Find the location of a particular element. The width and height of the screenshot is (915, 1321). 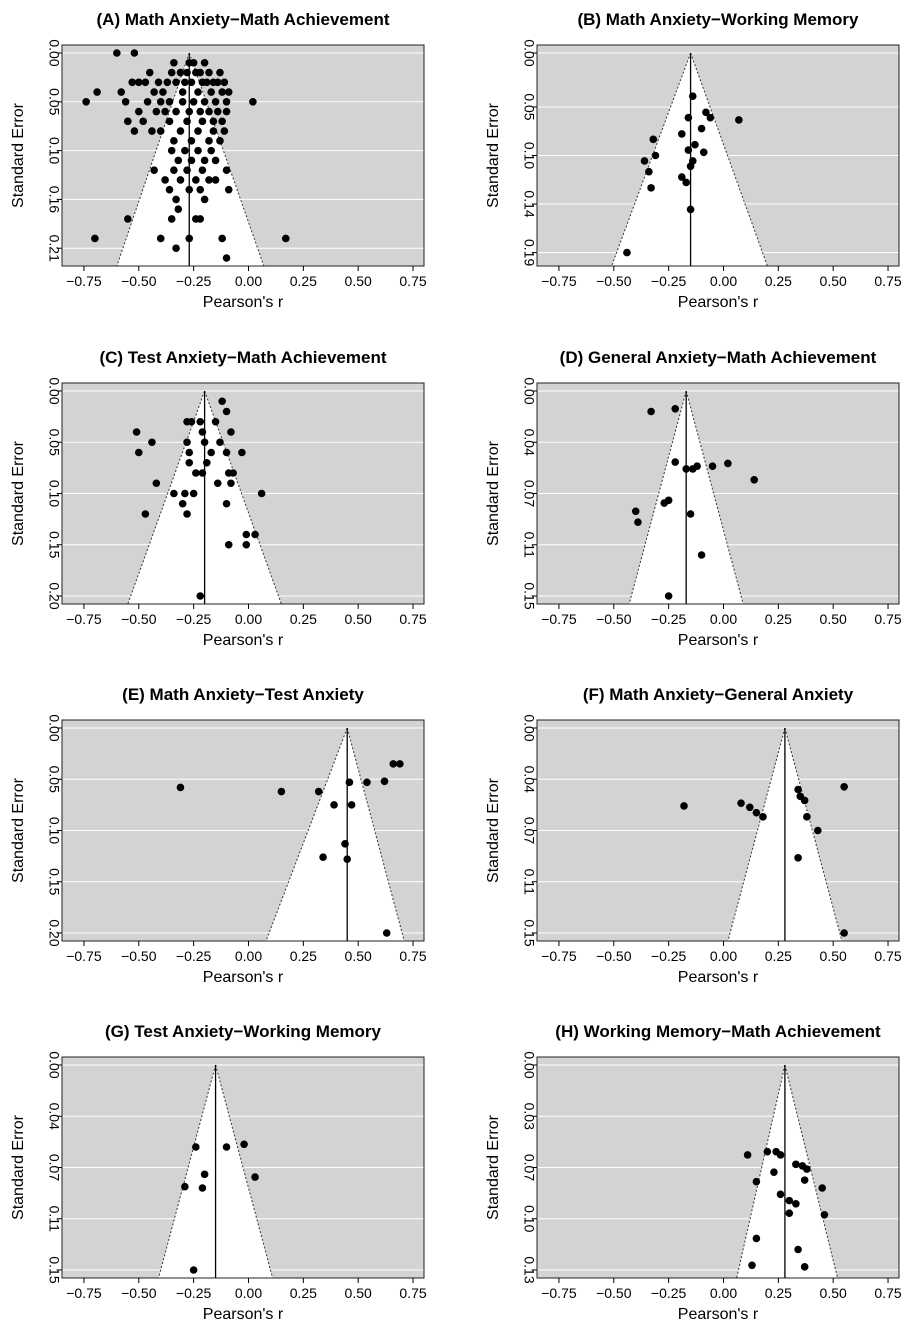

y-tick-label: 0.00 is located at coordinates (54, 390).